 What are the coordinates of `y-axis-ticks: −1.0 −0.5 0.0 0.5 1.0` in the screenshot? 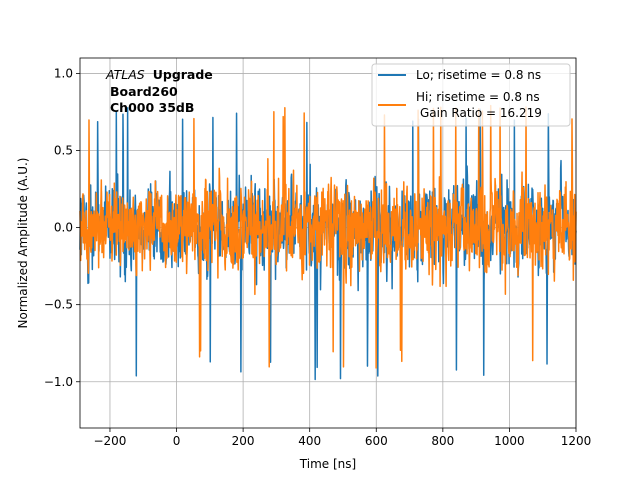 It's located at (62, 227).